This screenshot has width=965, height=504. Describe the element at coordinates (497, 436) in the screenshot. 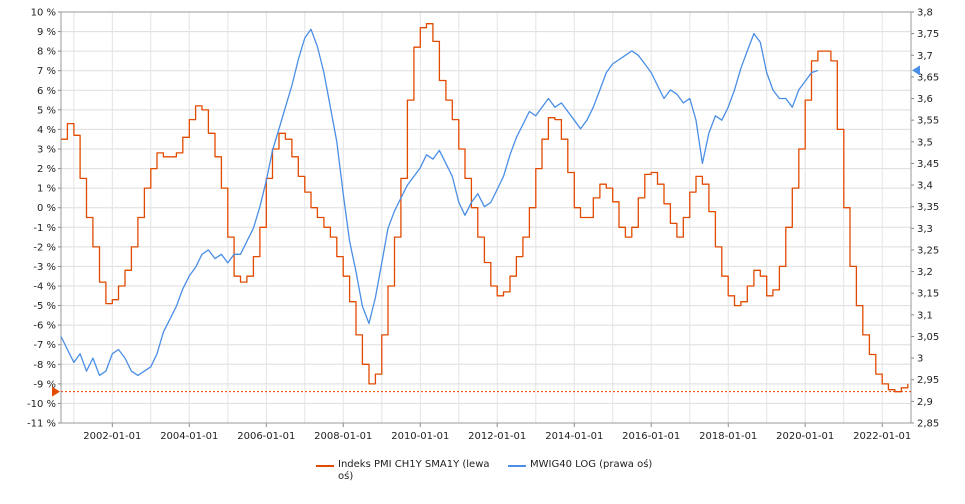

I see `x-tick-label: 2012-01-01` at that location.